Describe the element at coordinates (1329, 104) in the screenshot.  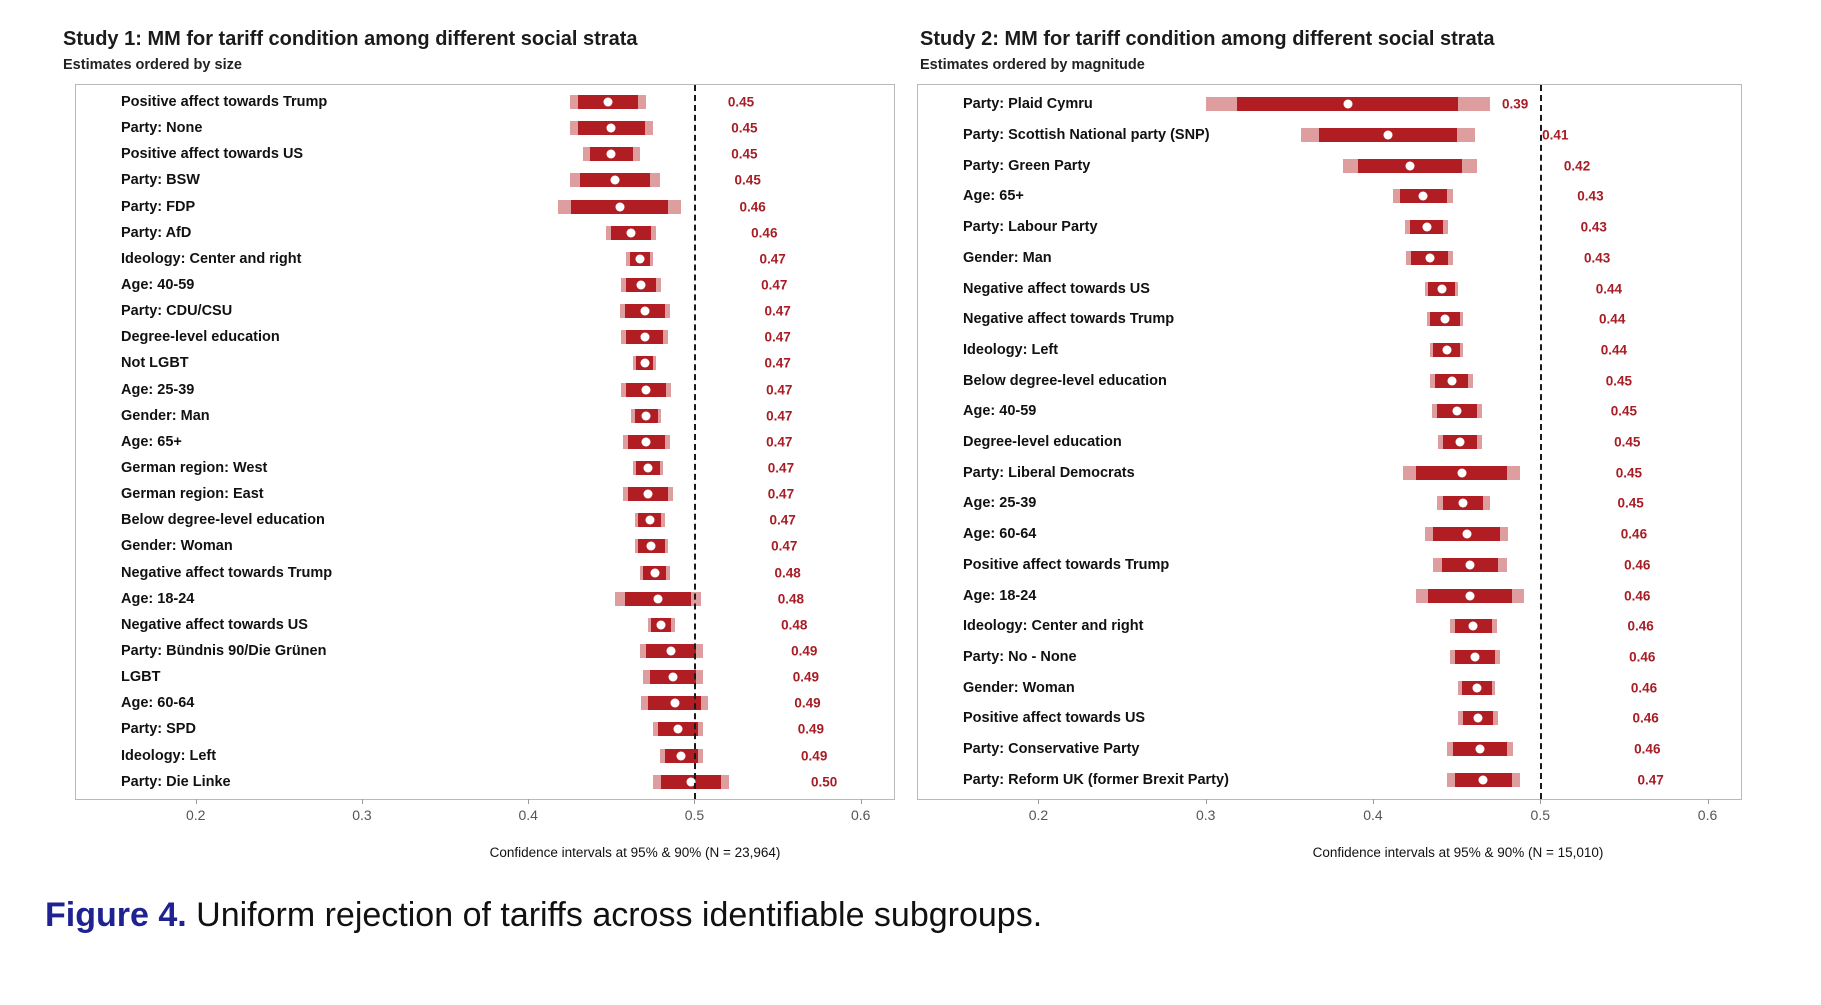
I see `estimate-row: Party: Plaid Cymru 0.39` at that location.